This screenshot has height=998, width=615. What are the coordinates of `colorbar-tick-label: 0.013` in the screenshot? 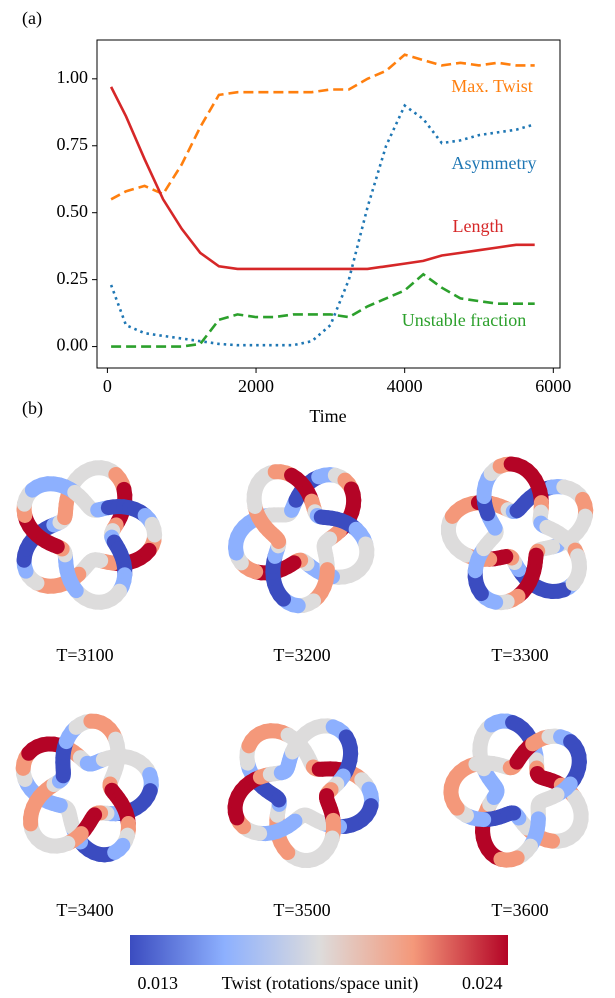 It's located at (158, 983).